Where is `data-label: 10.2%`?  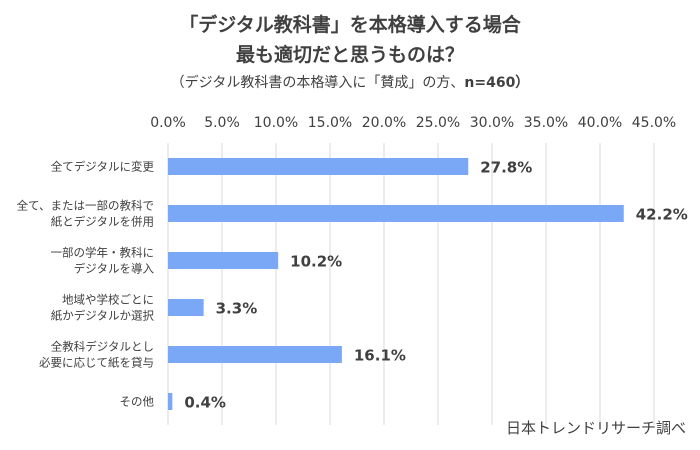 data-label: 10.2% is located at coordinates (316, 262).